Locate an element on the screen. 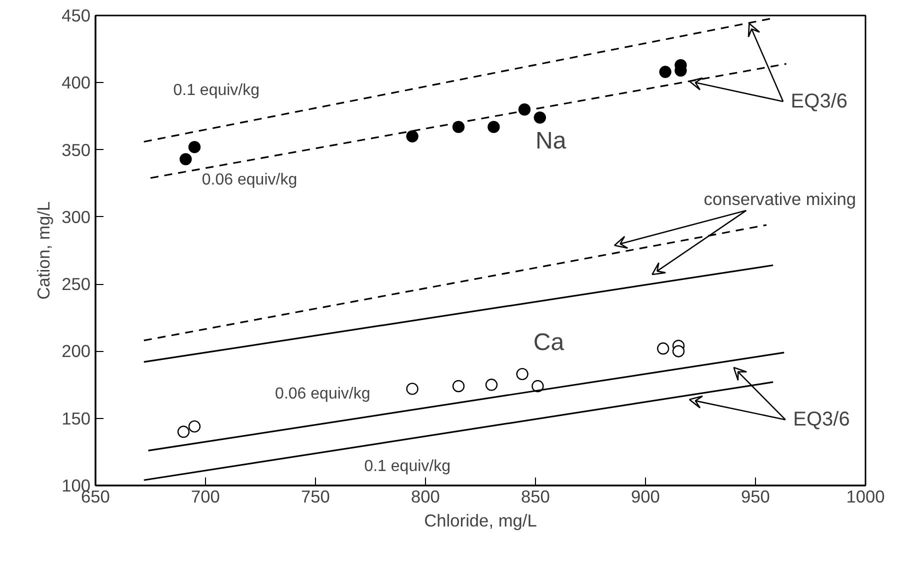 This screenshot has width=913, height=571. series-label: Na is located at coordinates (551, 141).